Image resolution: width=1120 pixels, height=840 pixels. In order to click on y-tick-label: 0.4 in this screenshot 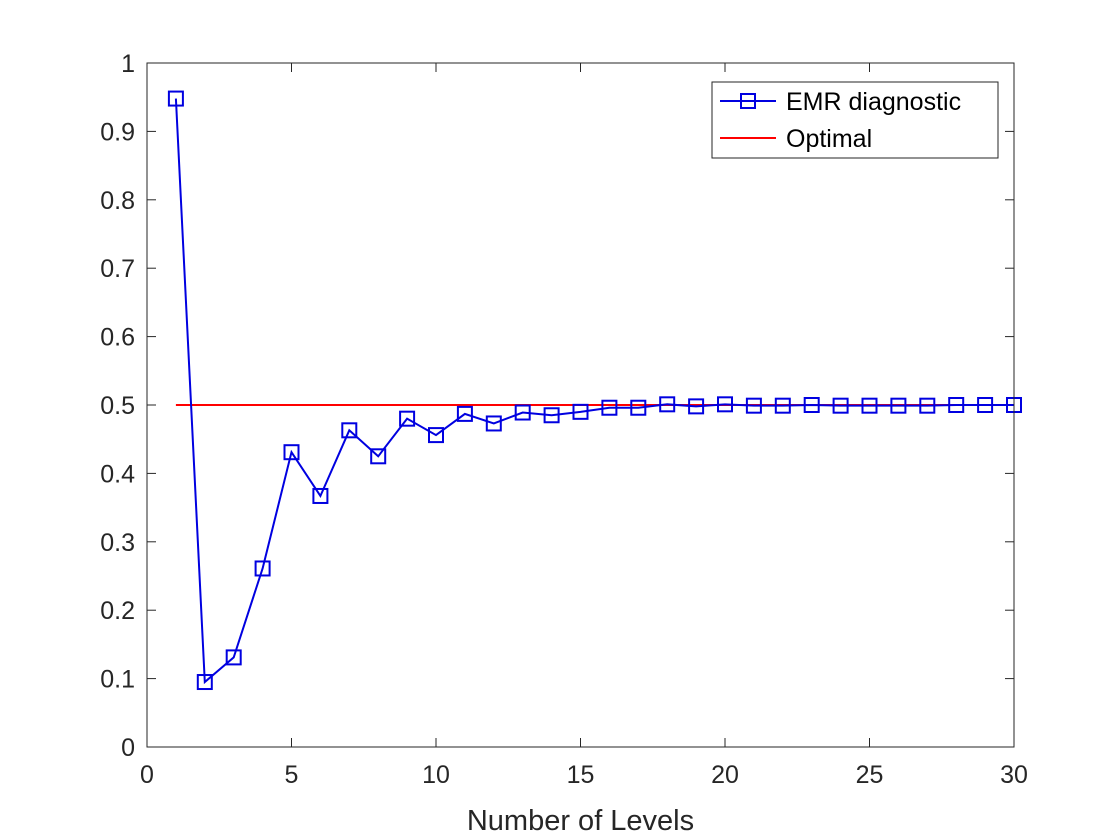, I will do `click(117, 474)`.